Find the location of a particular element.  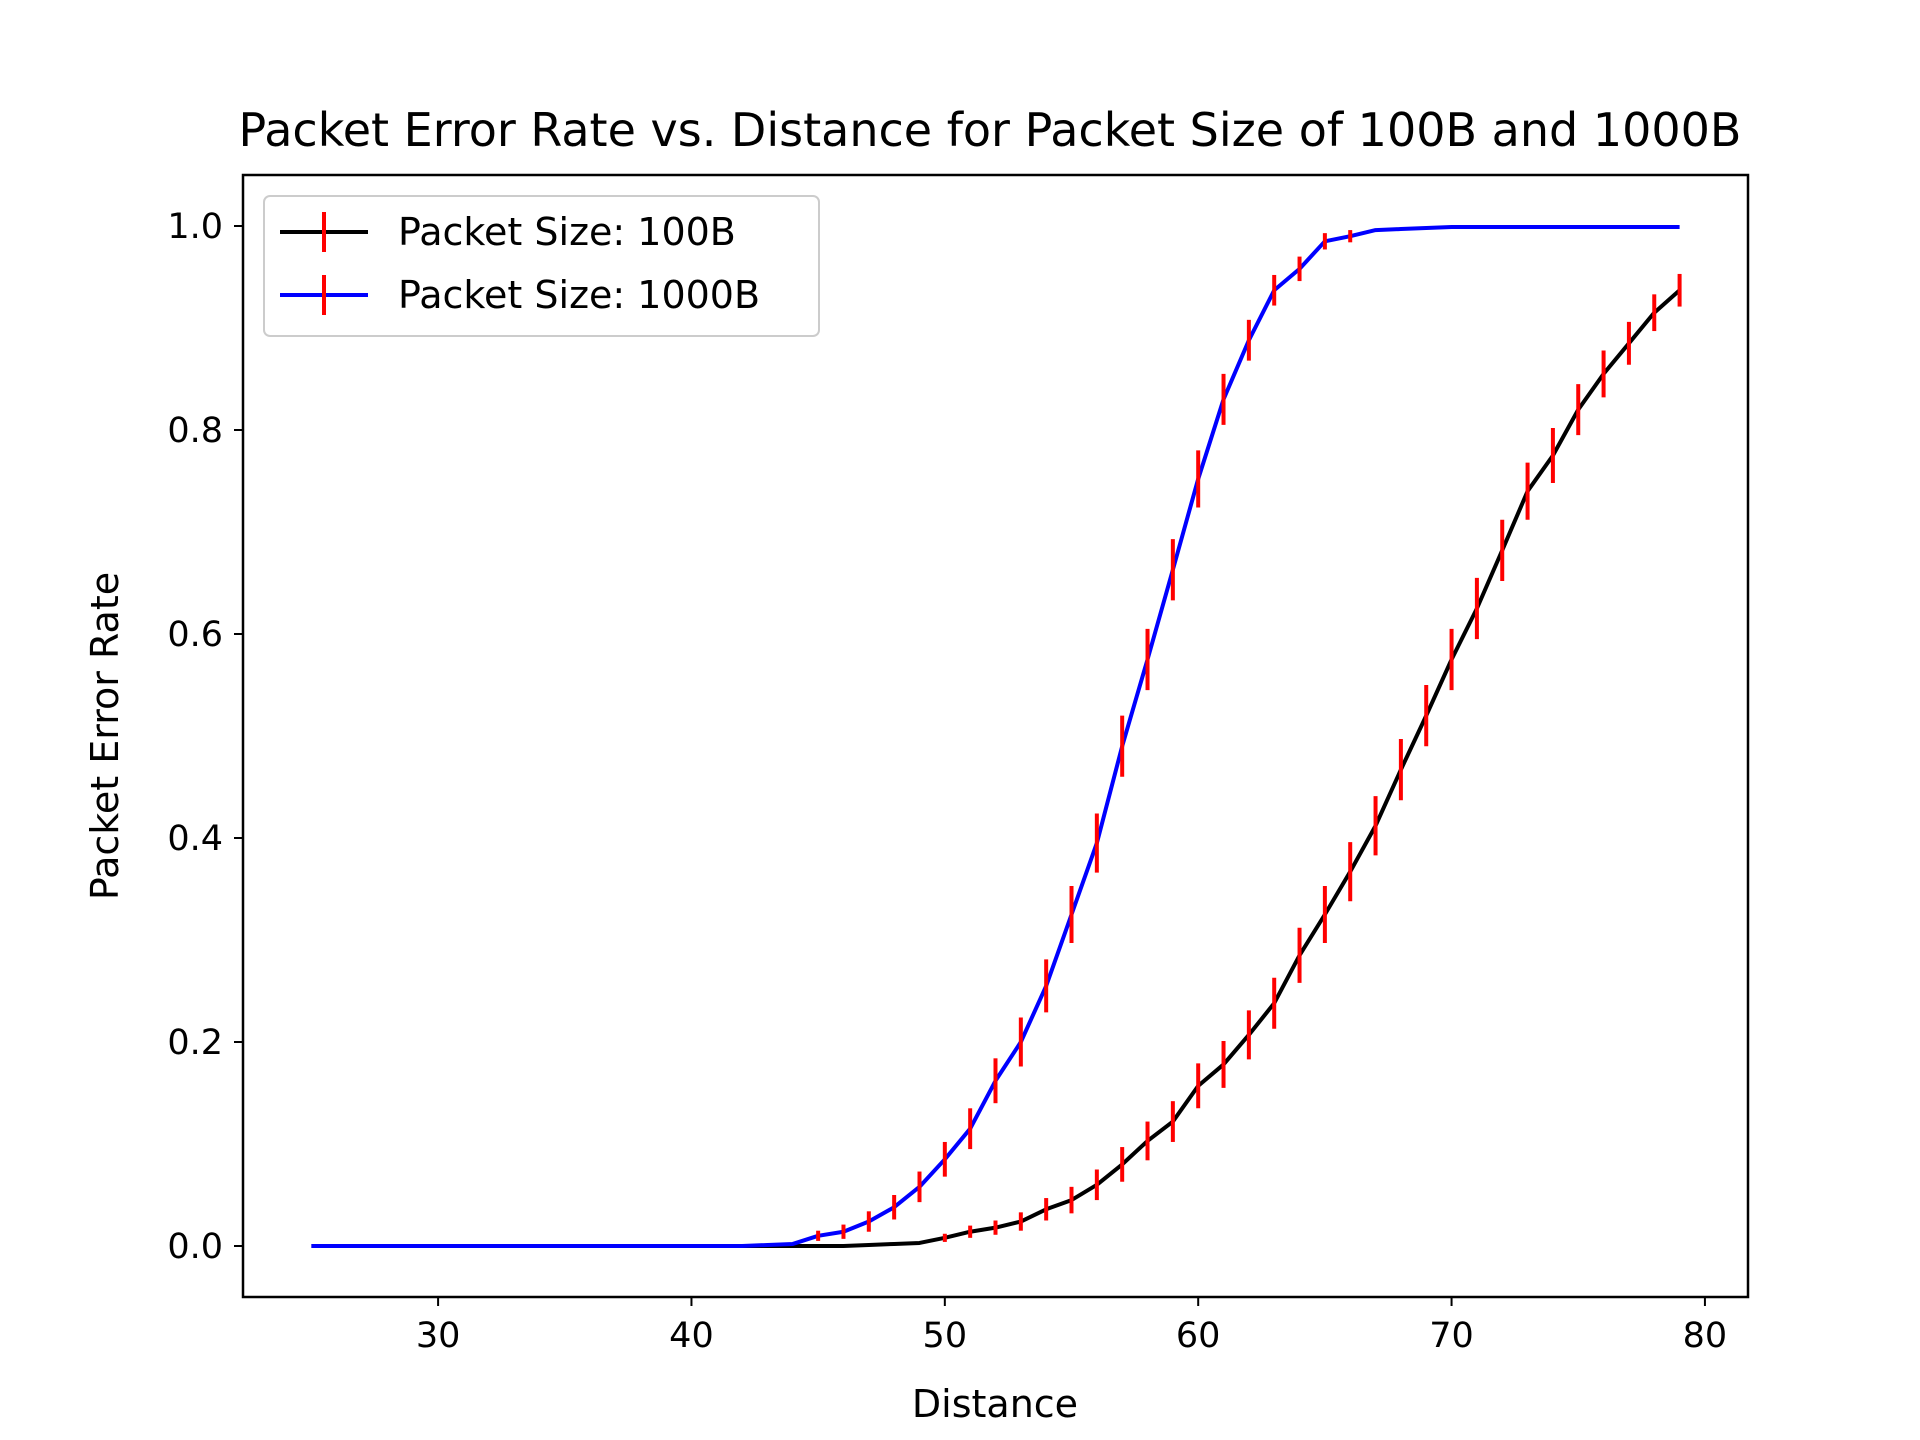

x-axis: 30 40 50 60 70 80 is located at coordinates (1071, 1326).